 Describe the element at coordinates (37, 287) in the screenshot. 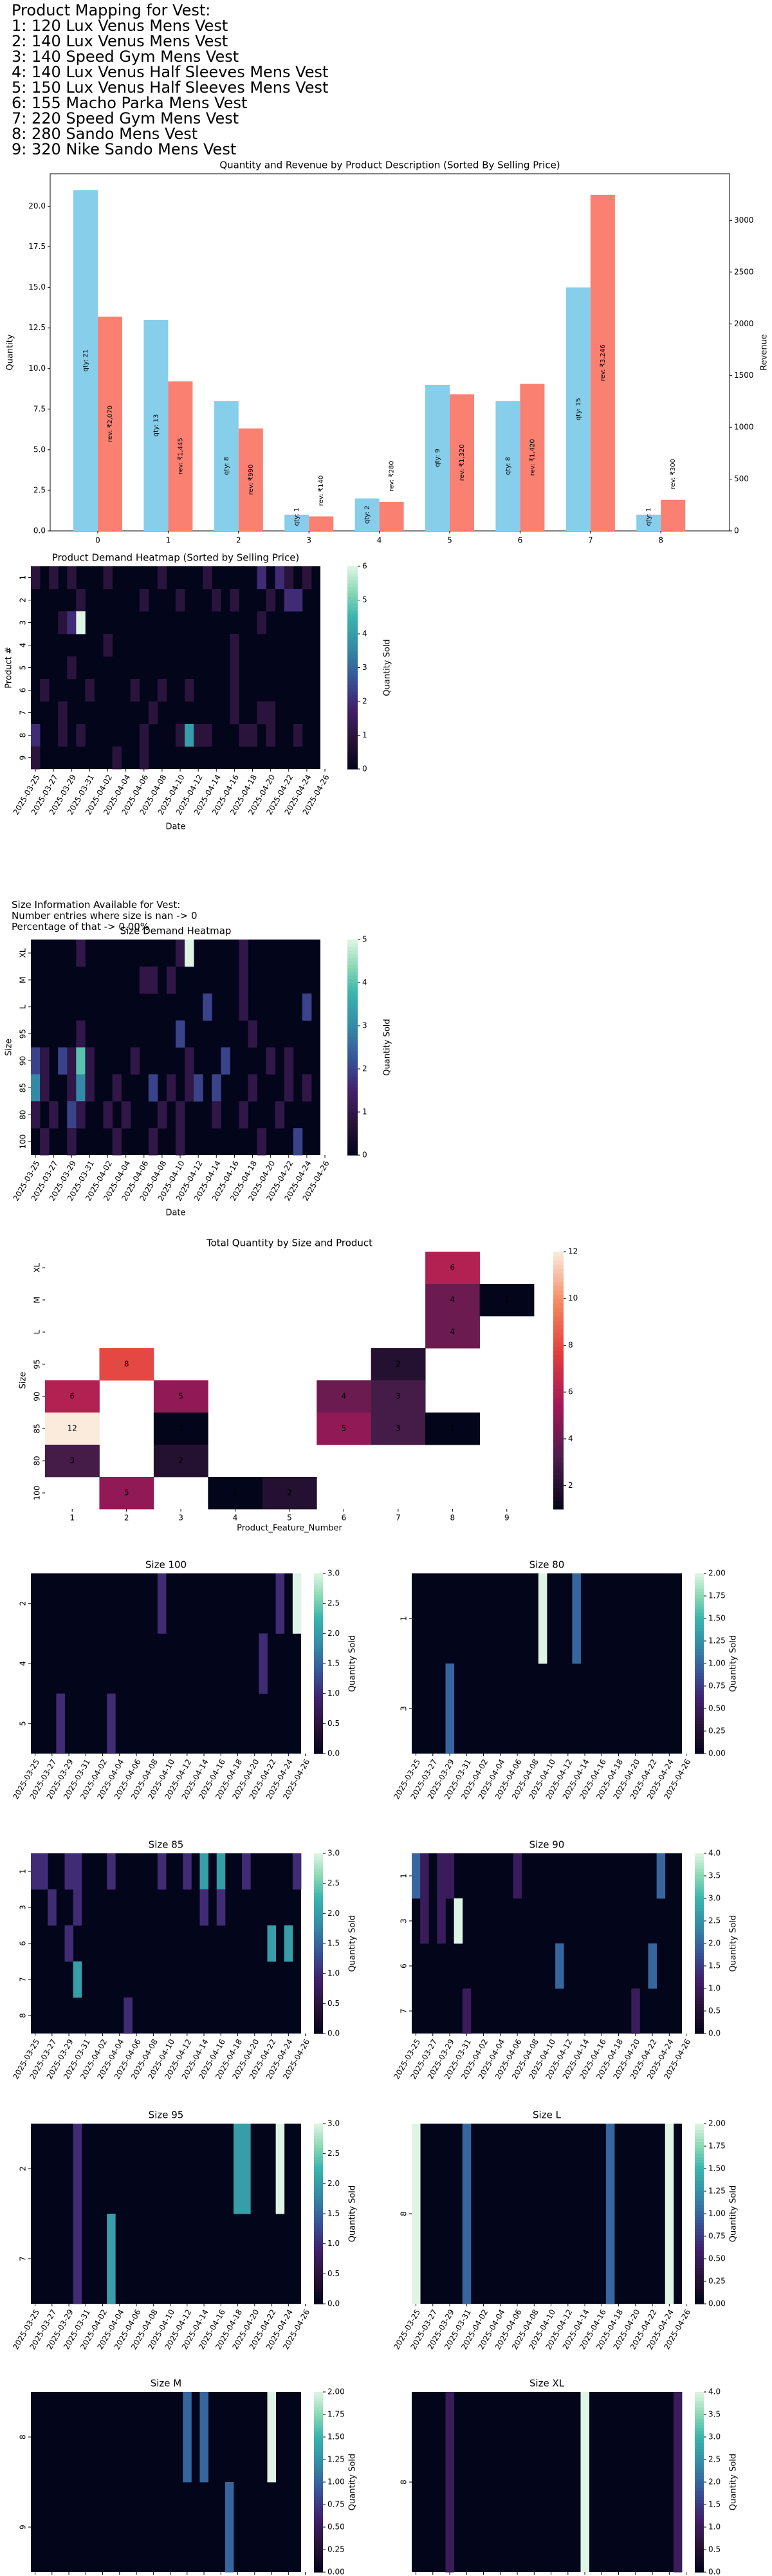

I see `y-tick-label: 15.0` at that location.